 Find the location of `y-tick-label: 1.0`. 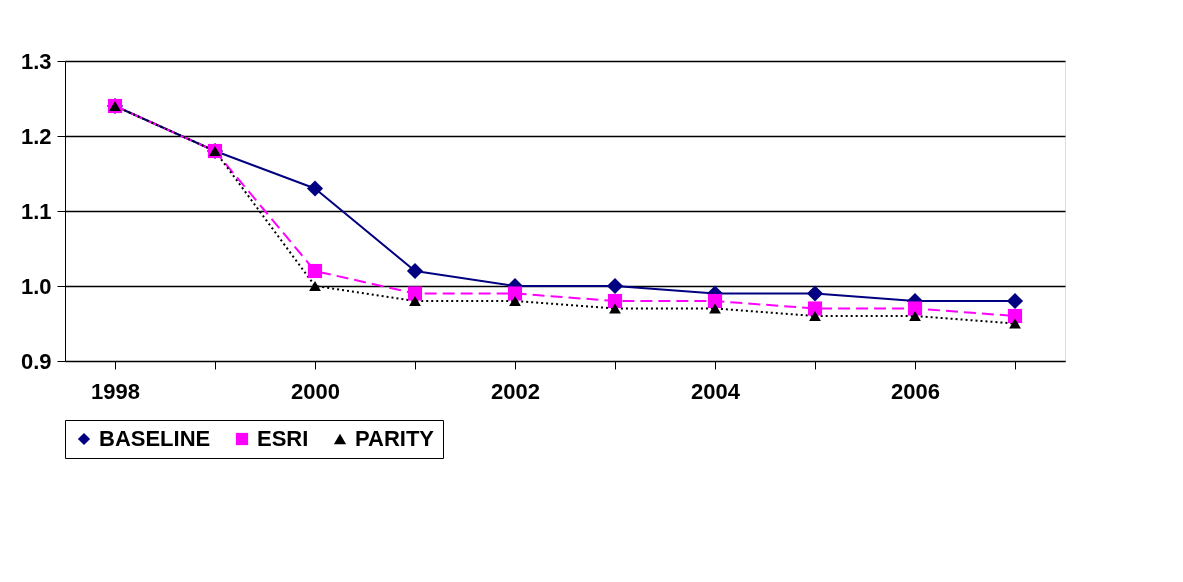

y-tick-label: 1.0 is located at coordinates (36, 286).